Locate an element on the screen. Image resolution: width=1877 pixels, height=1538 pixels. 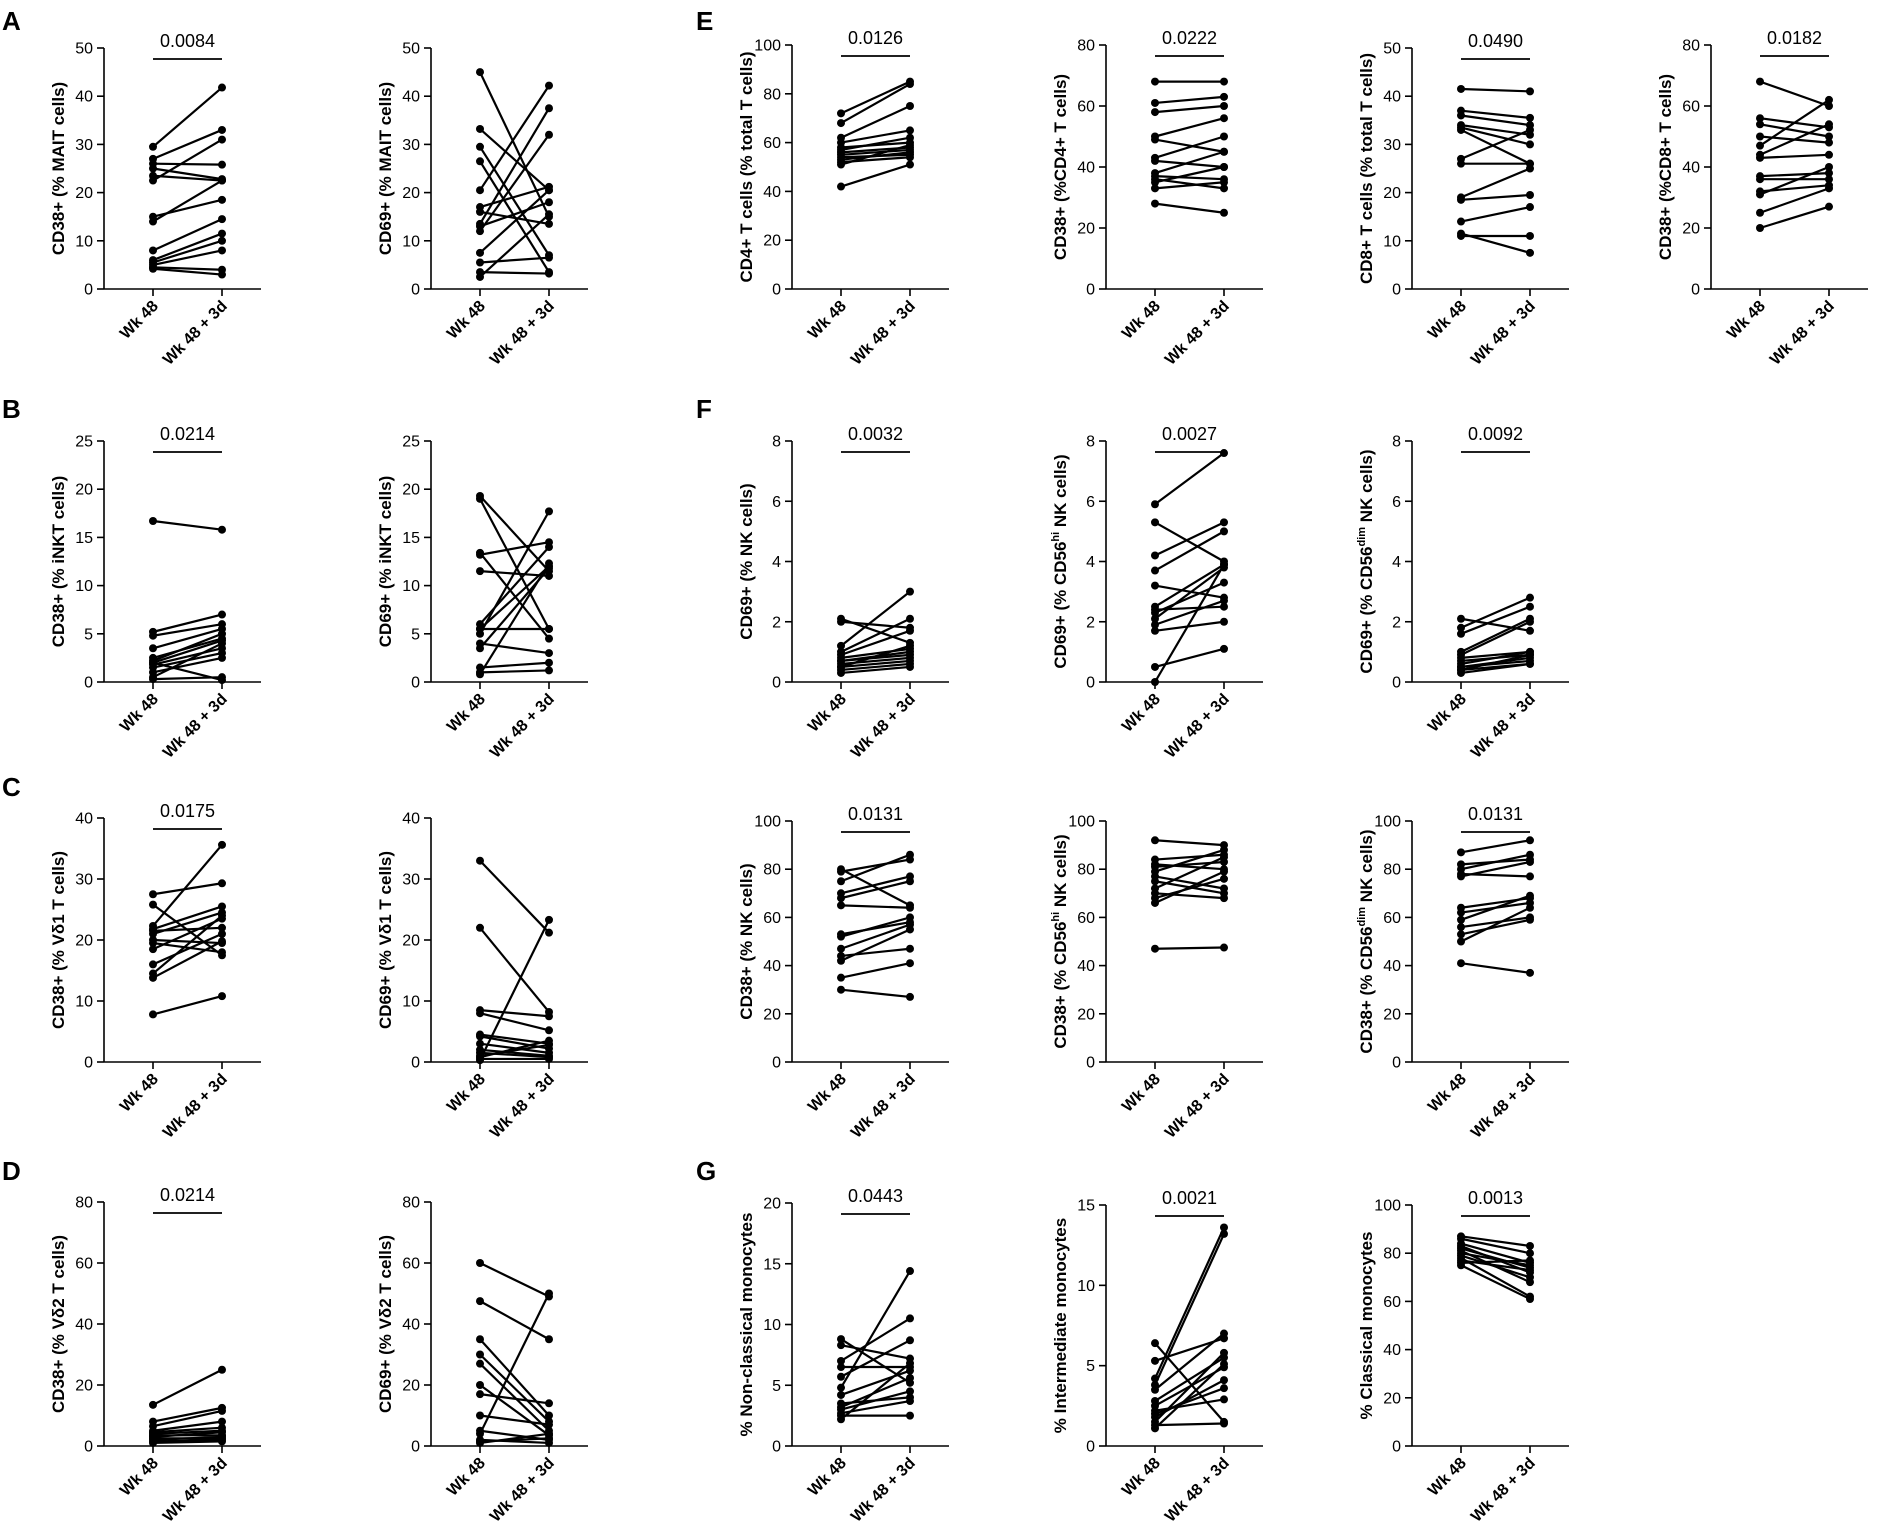
y-tick-label: 0 is located at coordinates (1090, 290).